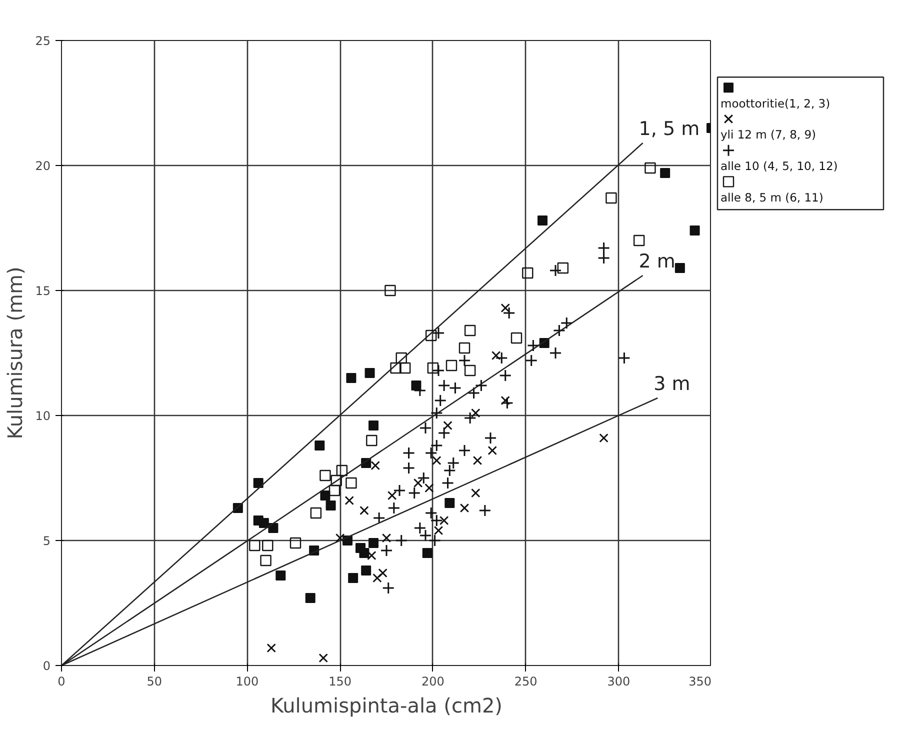  Describe the element at coordinates (43, 291) in the screenshot. I see `y-tick-label: 15` at that location.